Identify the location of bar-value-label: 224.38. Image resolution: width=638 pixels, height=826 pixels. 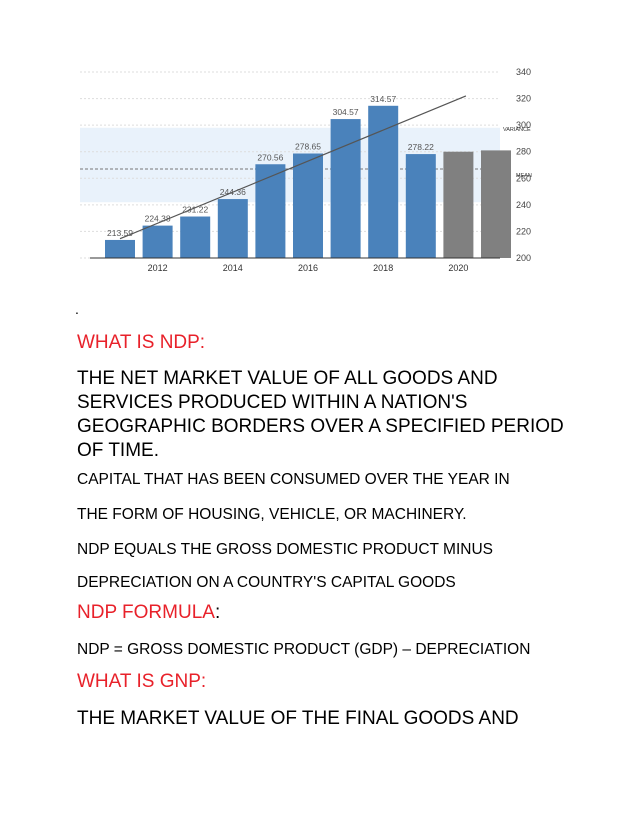
(158, 219).